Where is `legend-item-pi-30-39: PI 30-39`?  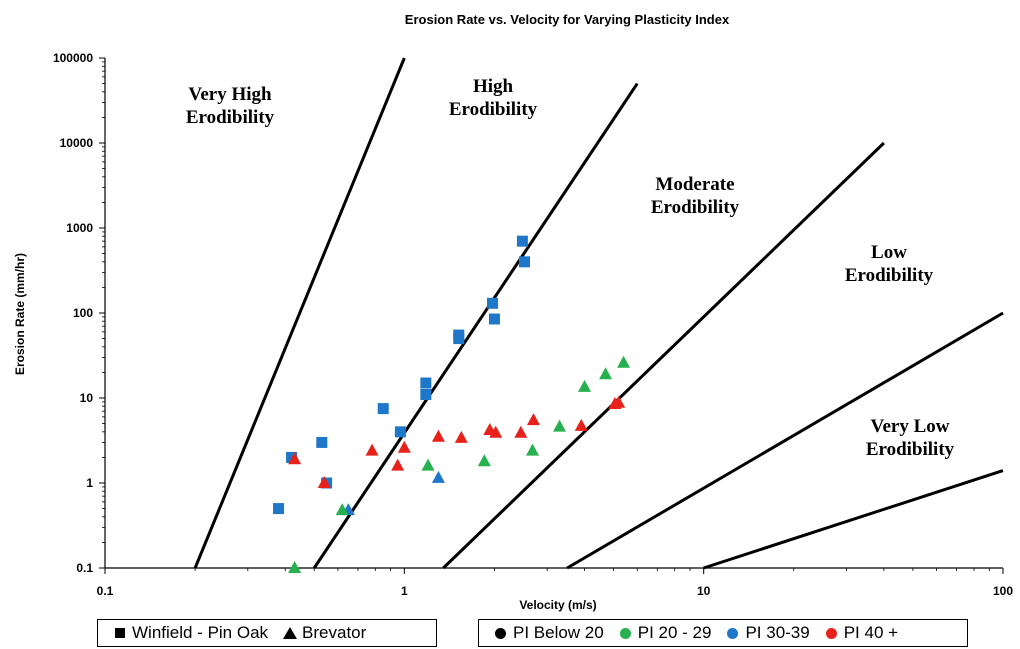 legend-item-pi-30-39: PI 30-39 is located at coordinates (767, 633).